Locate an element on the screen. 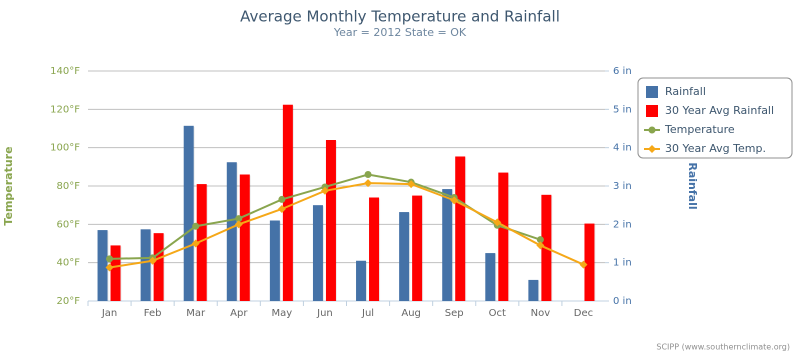  y2-tick-label: 0 in is located at coordinates (622, 301).